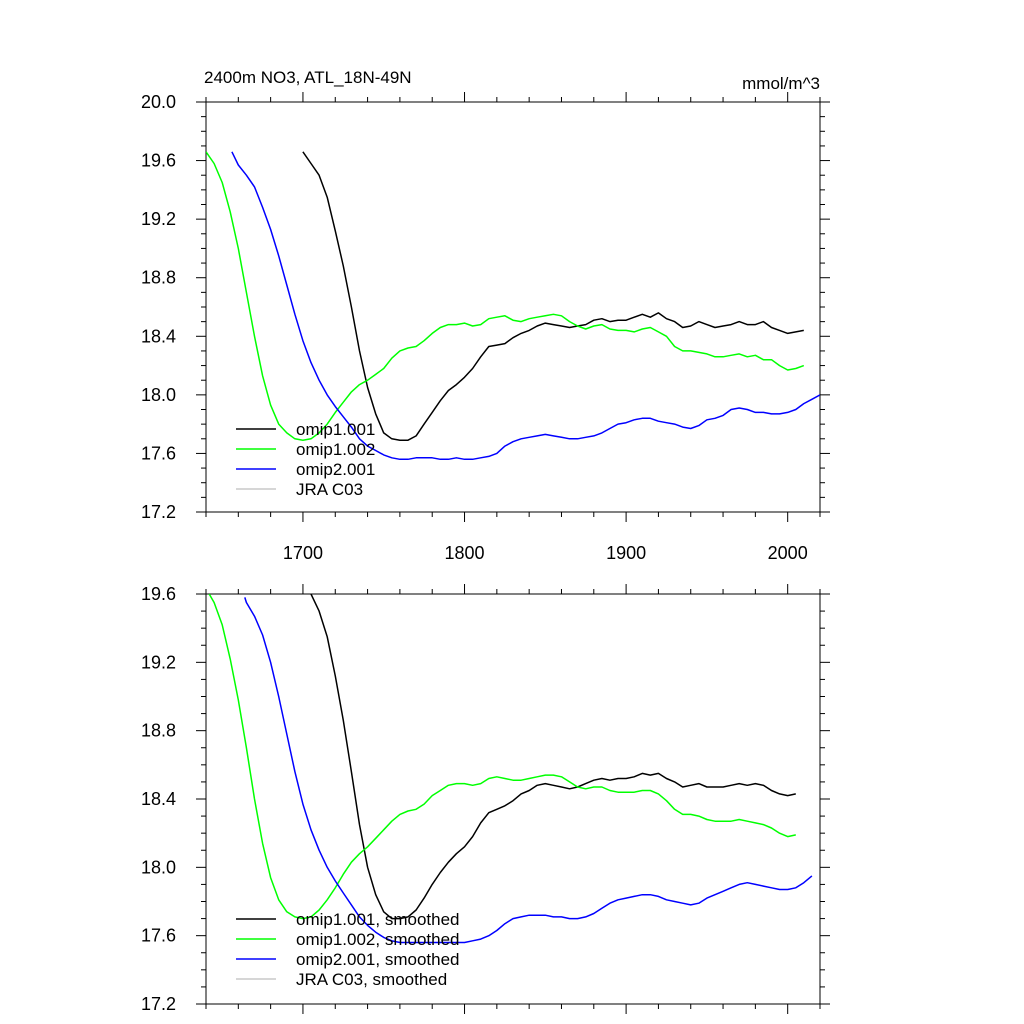  I want to click on legend-label: omip1.001, so click(335, 429).